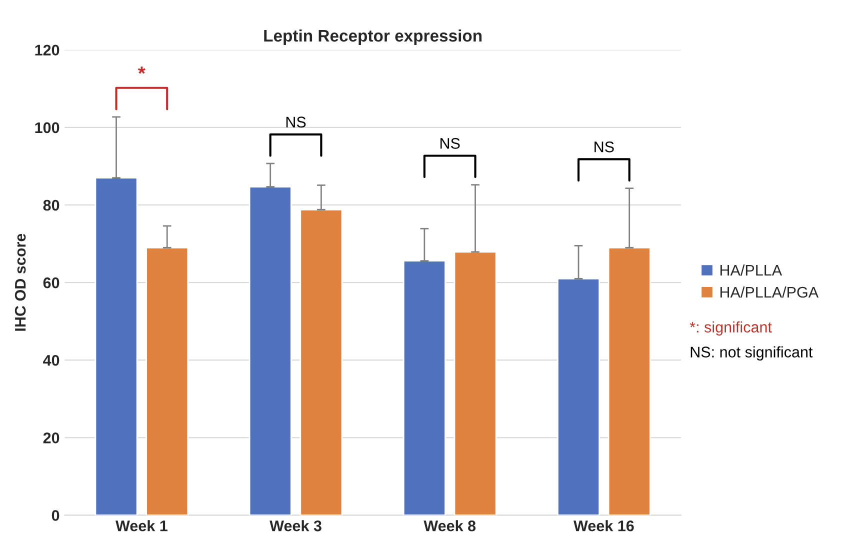 This screenshot has width=862, height=554. Describe the element at coordinates (751, 270) in the screenshot. I see `legend-label: HA/PLLA` at that location.